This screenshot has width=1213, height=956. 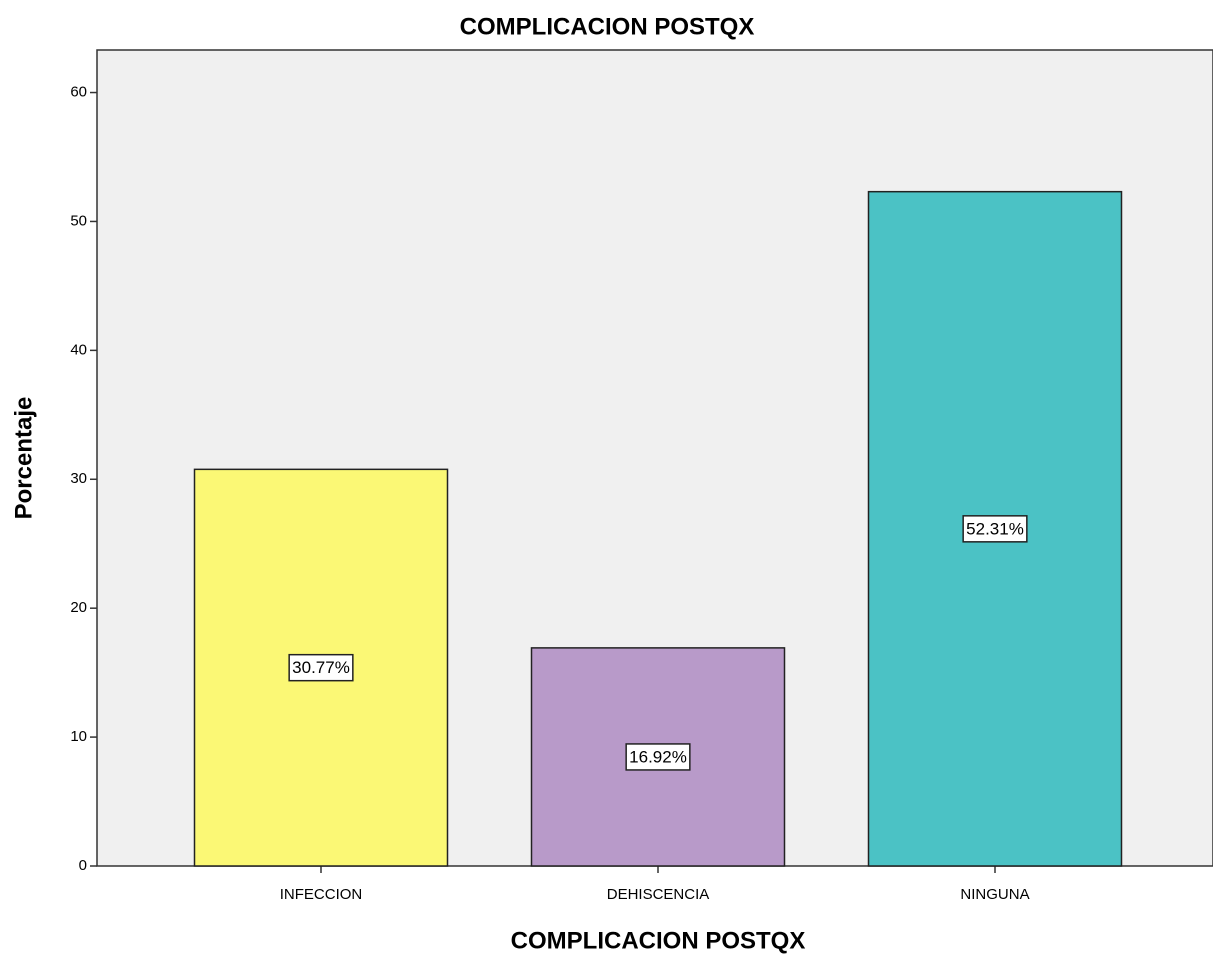 What do you see at coordinates (83, 865) in the screenshot?
I see `y-tick-label: 0` at bounding box center [83, 865].